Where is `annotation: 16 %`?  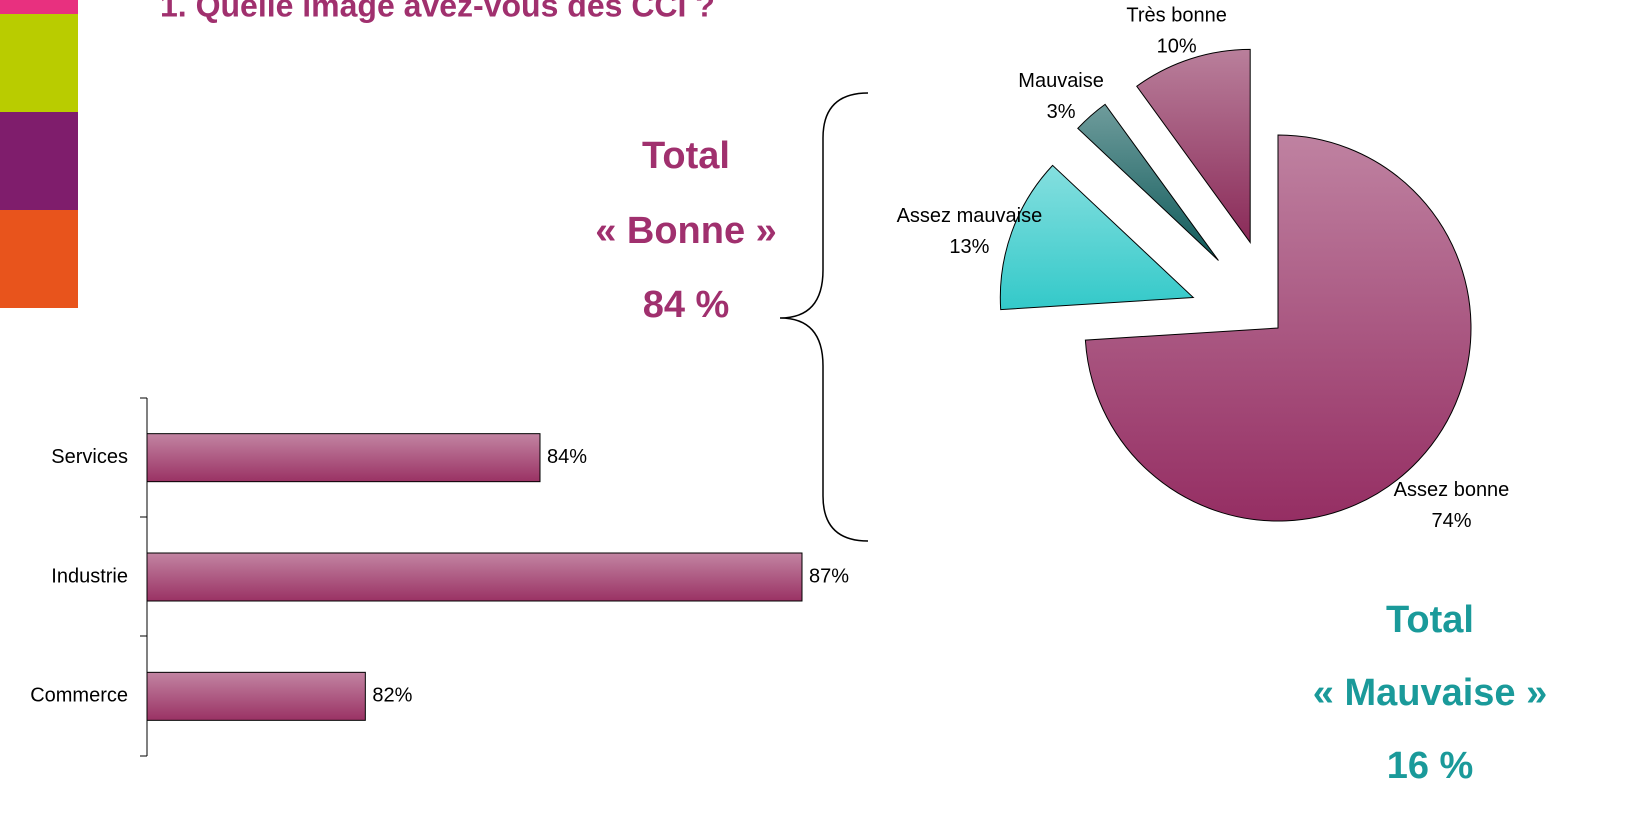 annotation: 16 % is located at coordinates (1430, 766).